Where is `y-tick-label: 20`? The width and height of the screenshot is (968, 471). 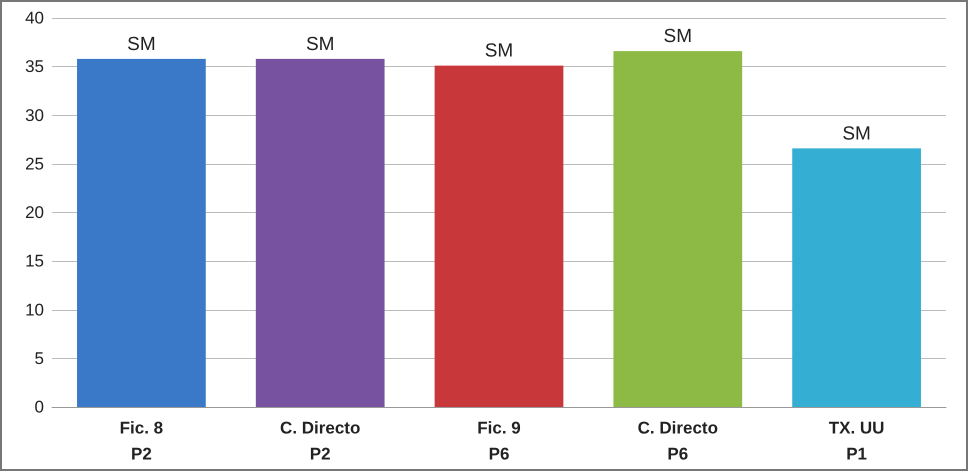
y-tick-label: 20 is located at coordinates (34, 212).